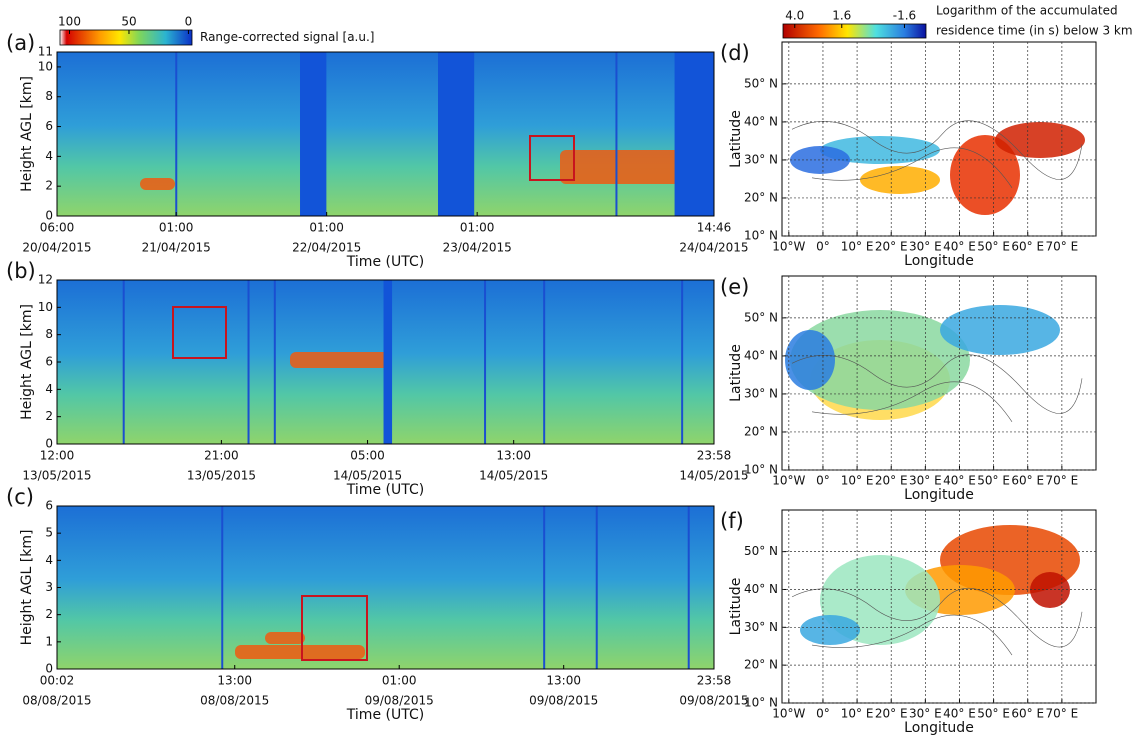 This screenshot has height=739, width=1132. What do you see at coordinates (287, 37) in the screenshot?
I see `colorbar-label: Range-corrected signal [a.u.]` at bounding box center [287, 37].